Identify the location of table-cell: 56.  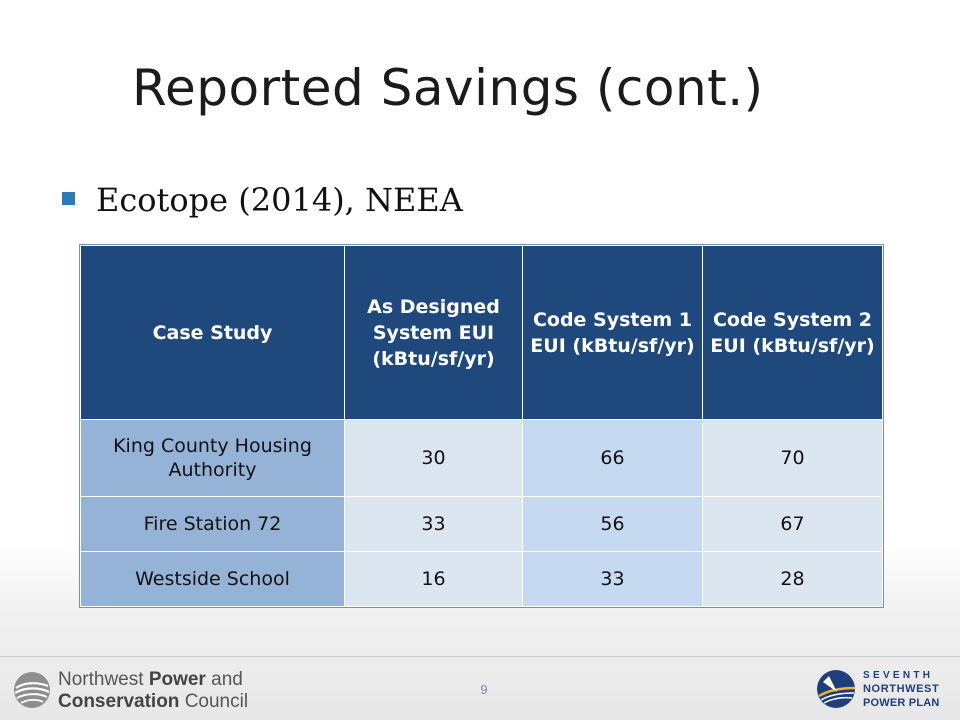
(612, 524).